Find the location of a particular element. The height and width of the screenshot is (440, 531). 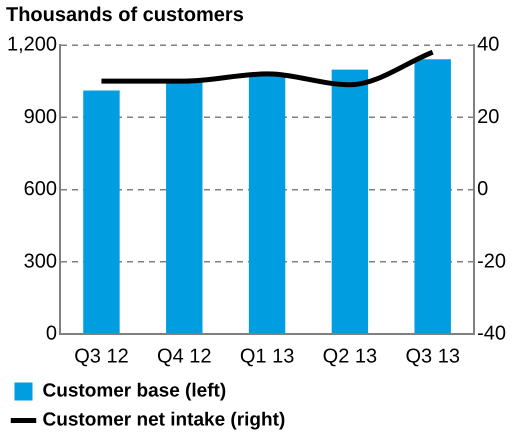

y-tick-label: 900 is located at coordinates (41, 117).